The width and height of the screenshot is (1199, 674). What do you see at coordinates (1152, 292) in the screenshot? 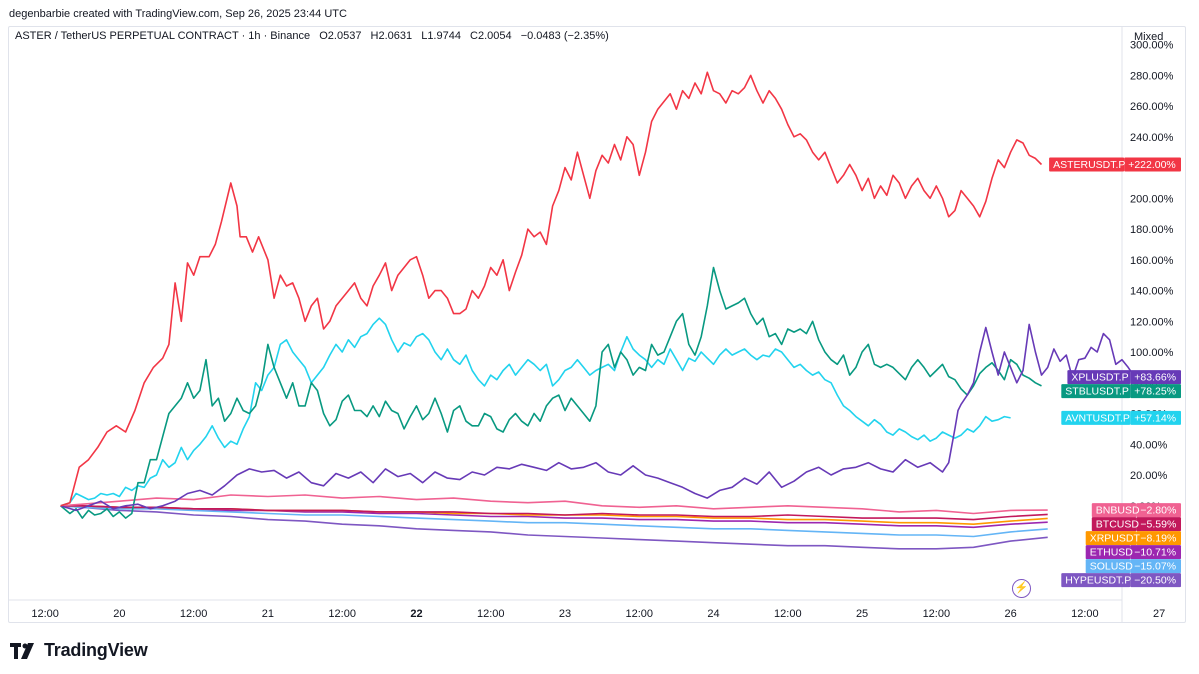
I see `y-tick-label: 140.00%` at bounding box center [1152, 292].